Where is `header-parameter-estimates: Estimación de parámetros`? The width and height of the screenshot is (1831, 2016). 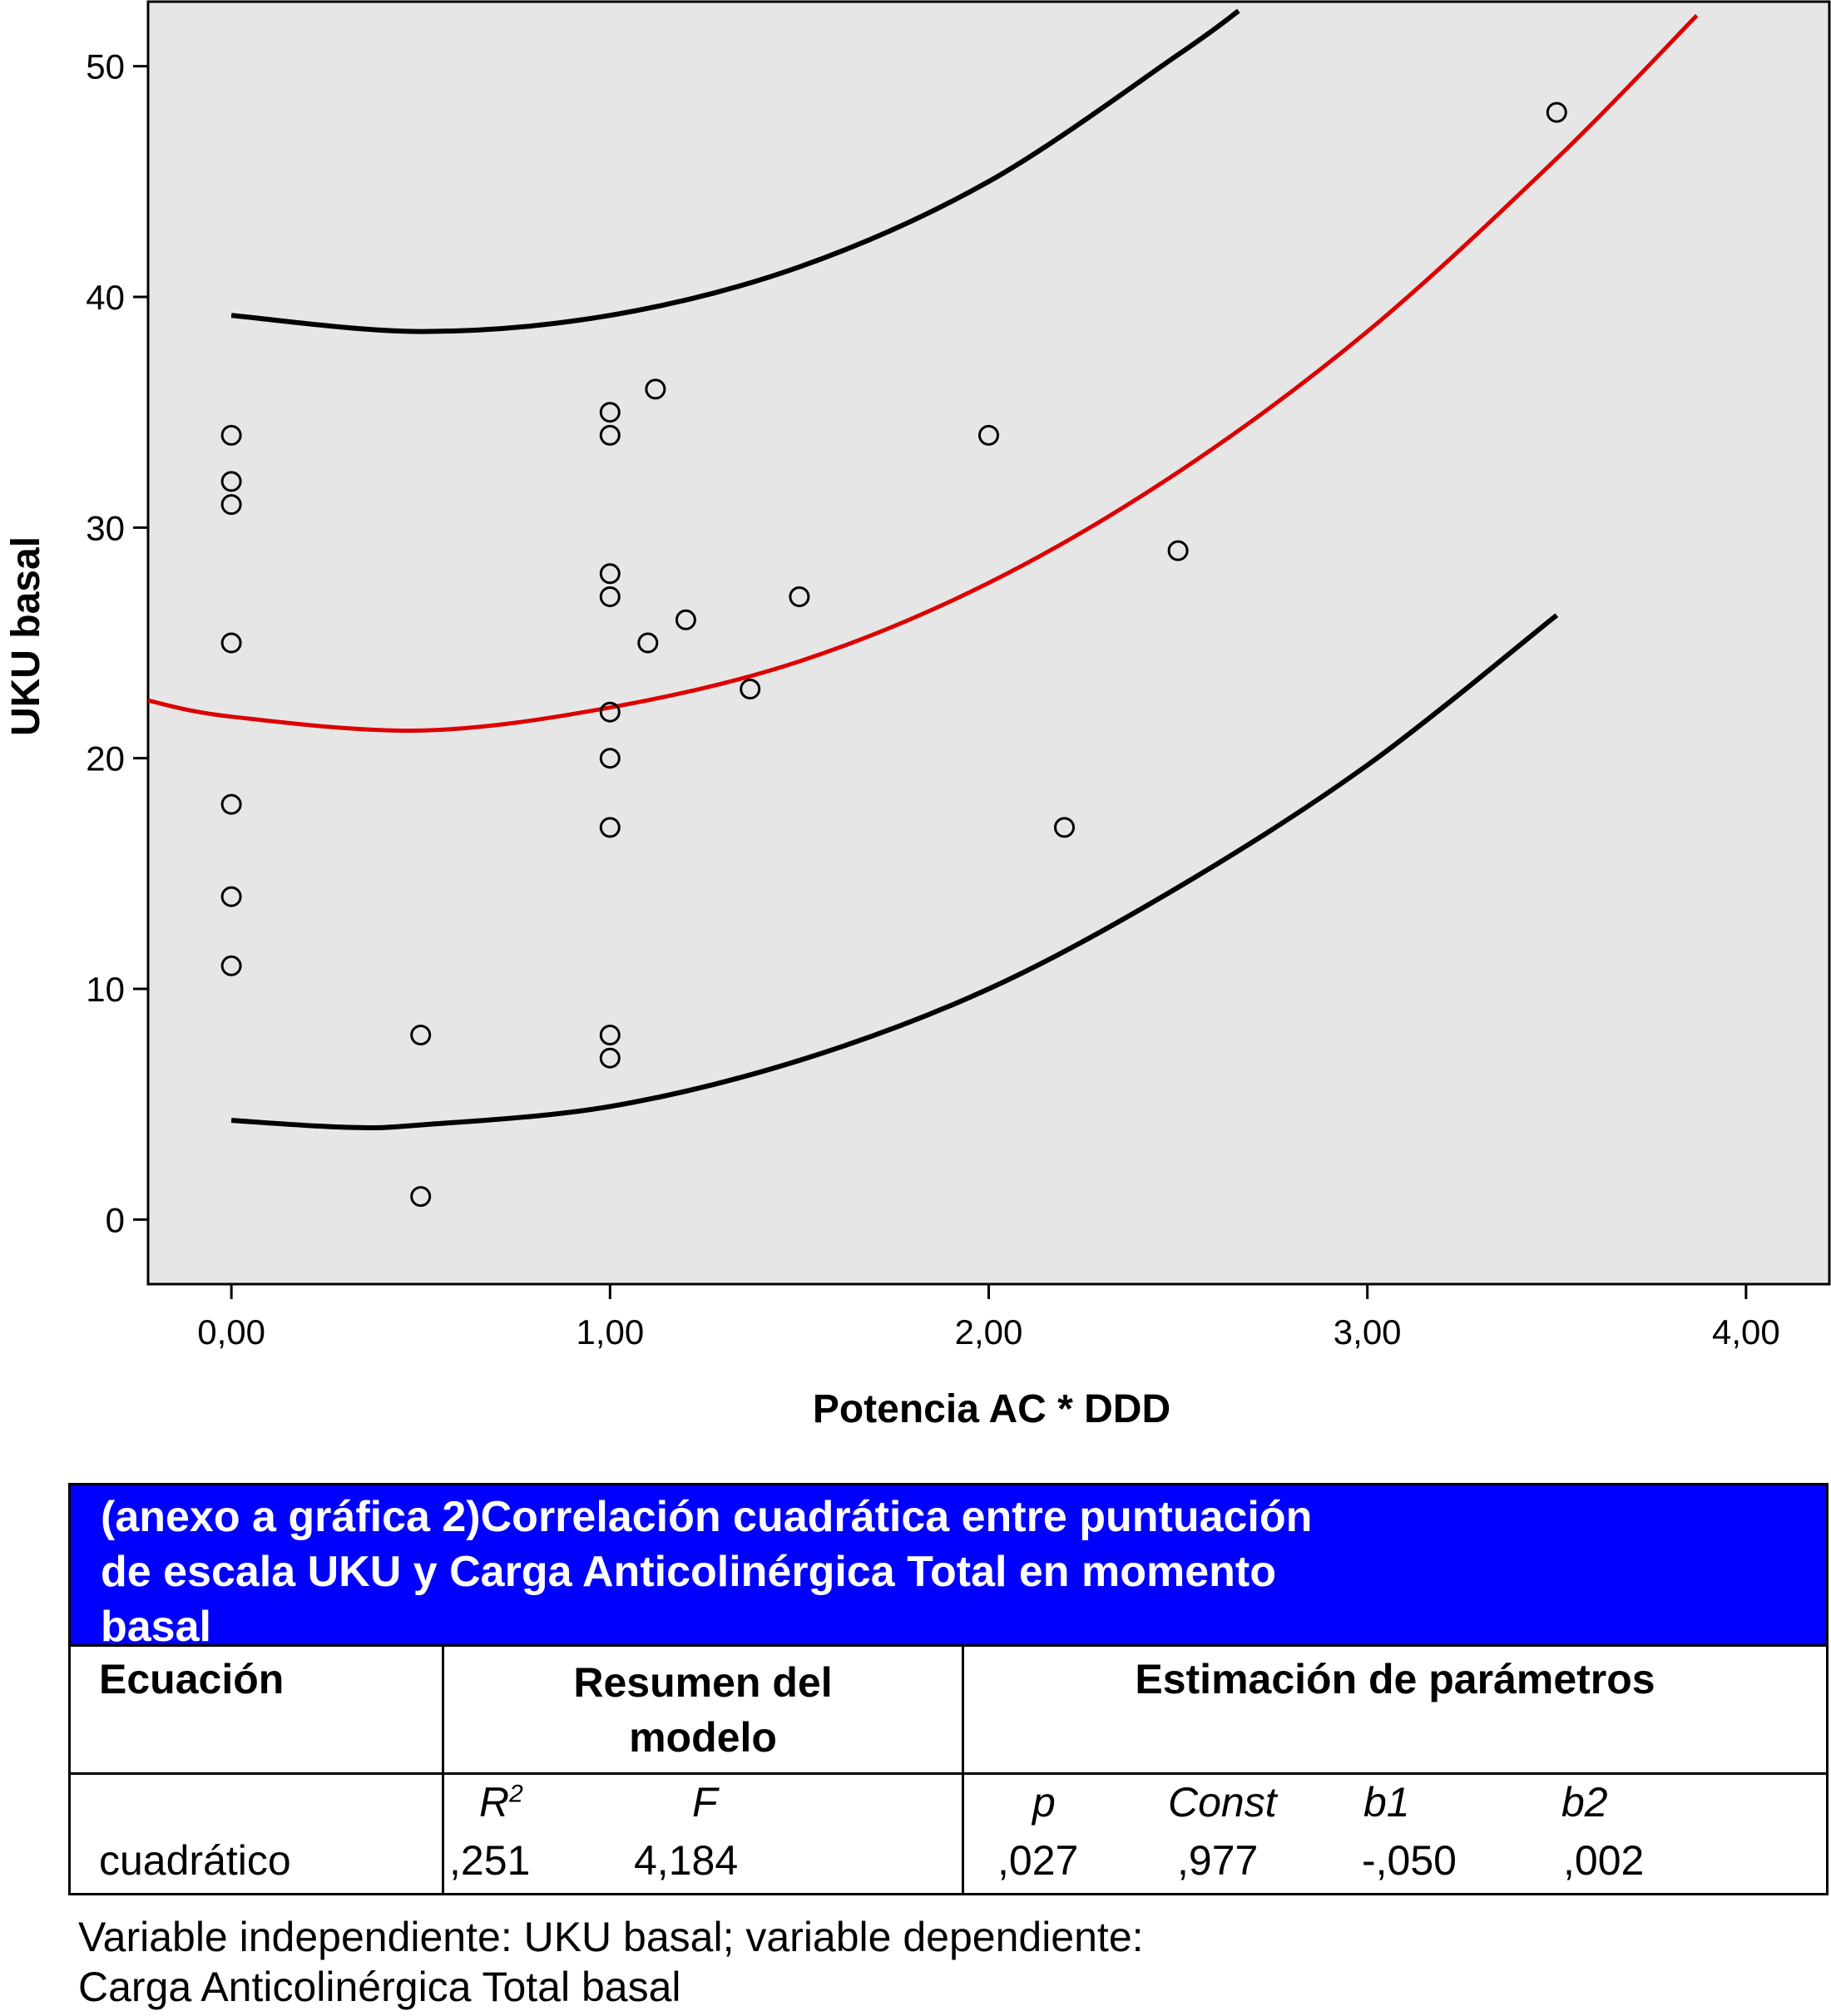 header-parameter-estimates: Estimación de parámetros is located at coordinates (1395, 1710).